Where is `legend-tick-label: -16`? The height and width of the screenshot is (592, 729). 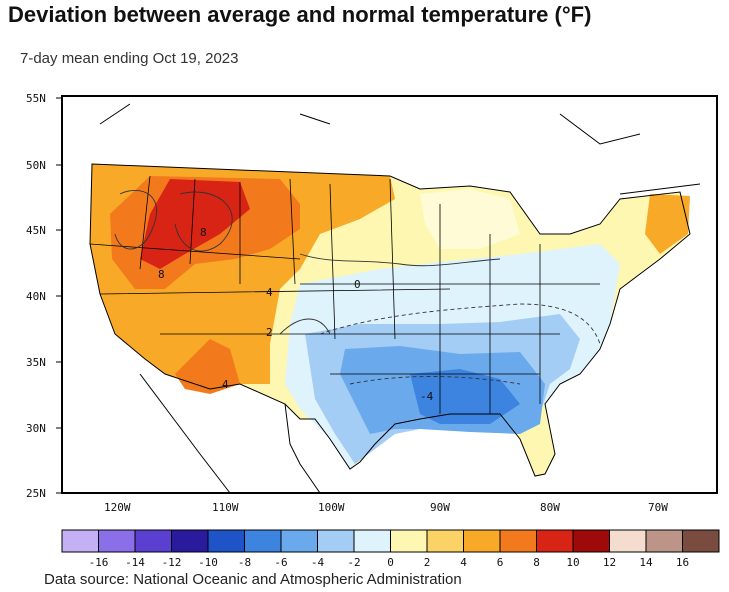 legend-tick-label: -16 is located at coordinates (99, 562).